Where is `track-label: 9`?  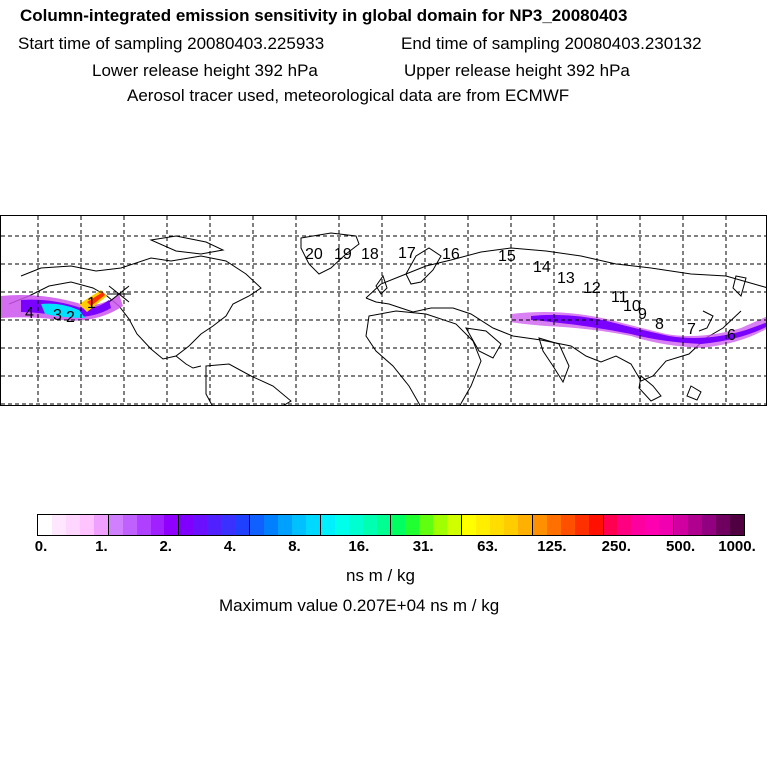 track-label: 9 is located at coordinates (642, 314).